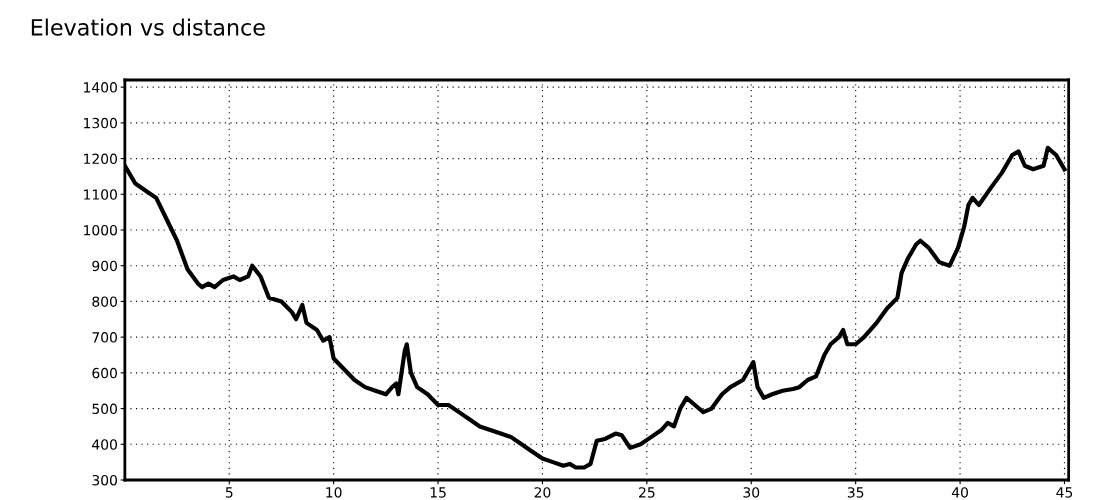 The height and width of the screenshot is (500, 1100). I want to click on y-tick-label: 800, so click(104, 301).